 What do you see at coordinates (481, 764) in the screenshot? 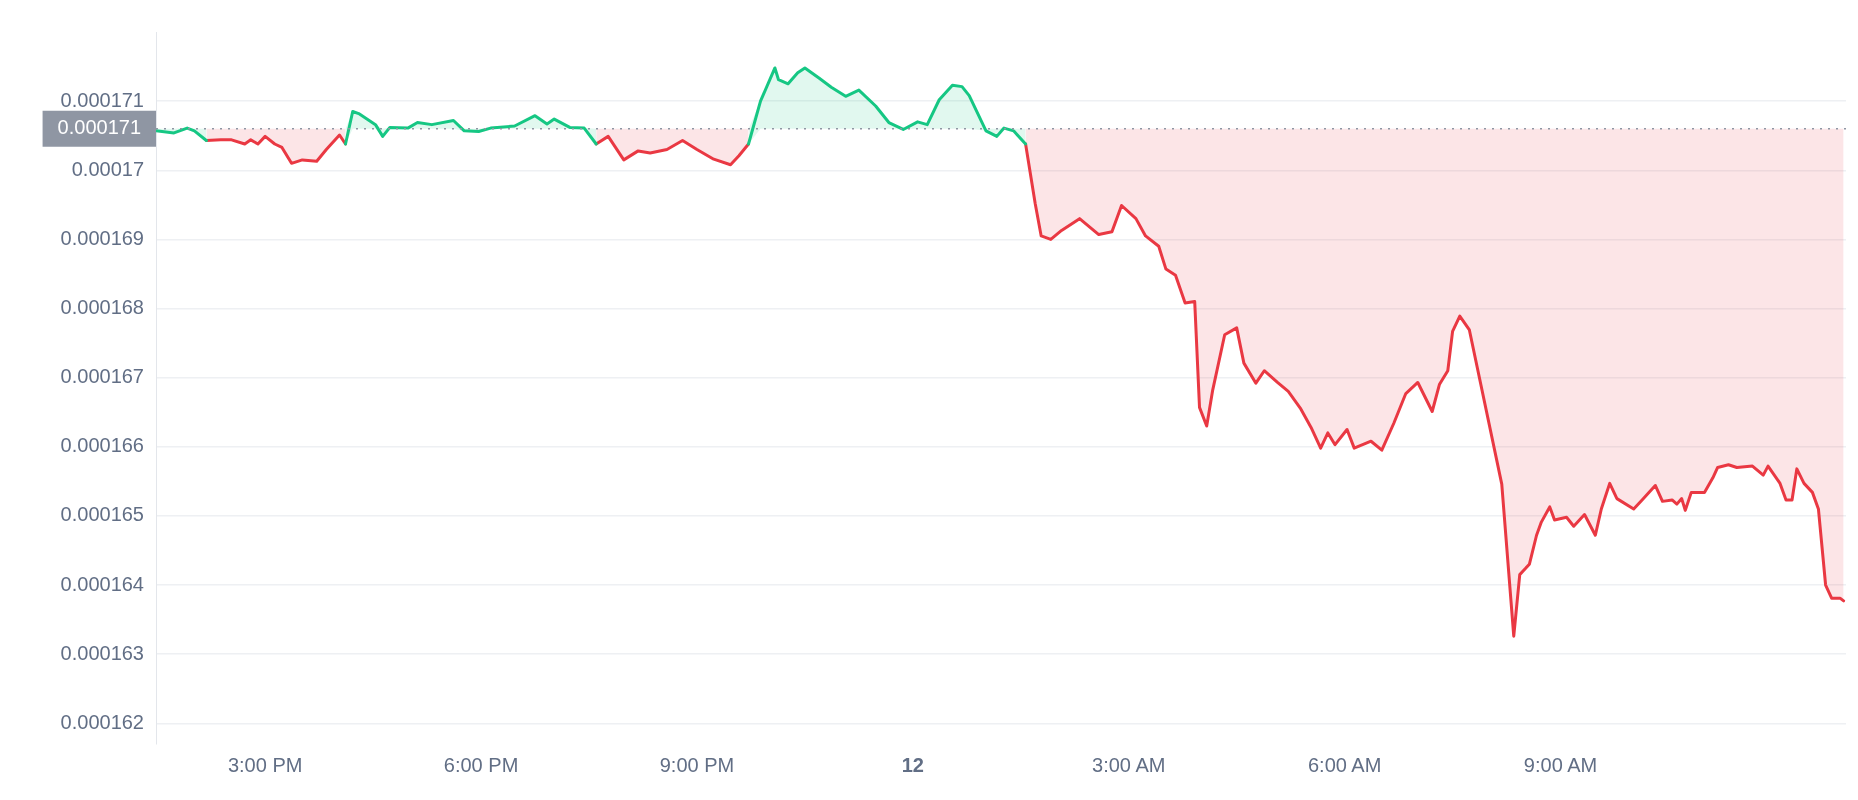
I see `x-tick-label: 6:00 PM` at bounding box center [481, 764].